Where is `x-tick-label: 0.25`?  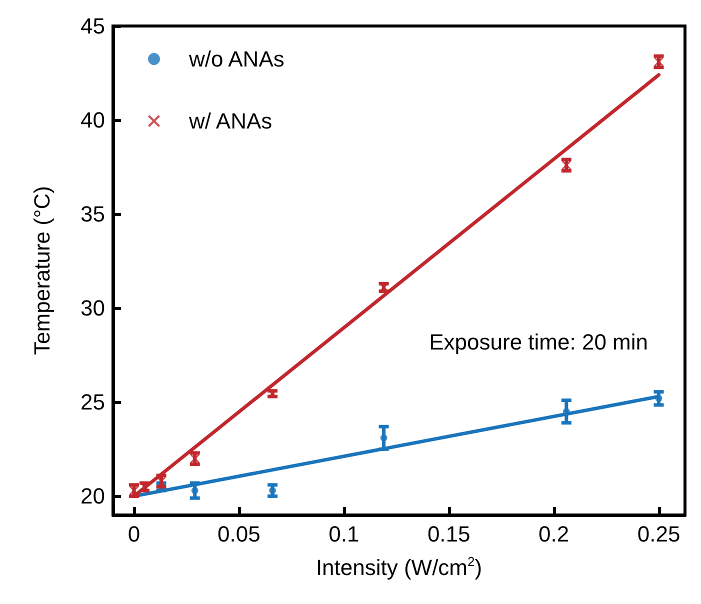
x-tick-label: 0.25 is located at coordinates (658, 534).